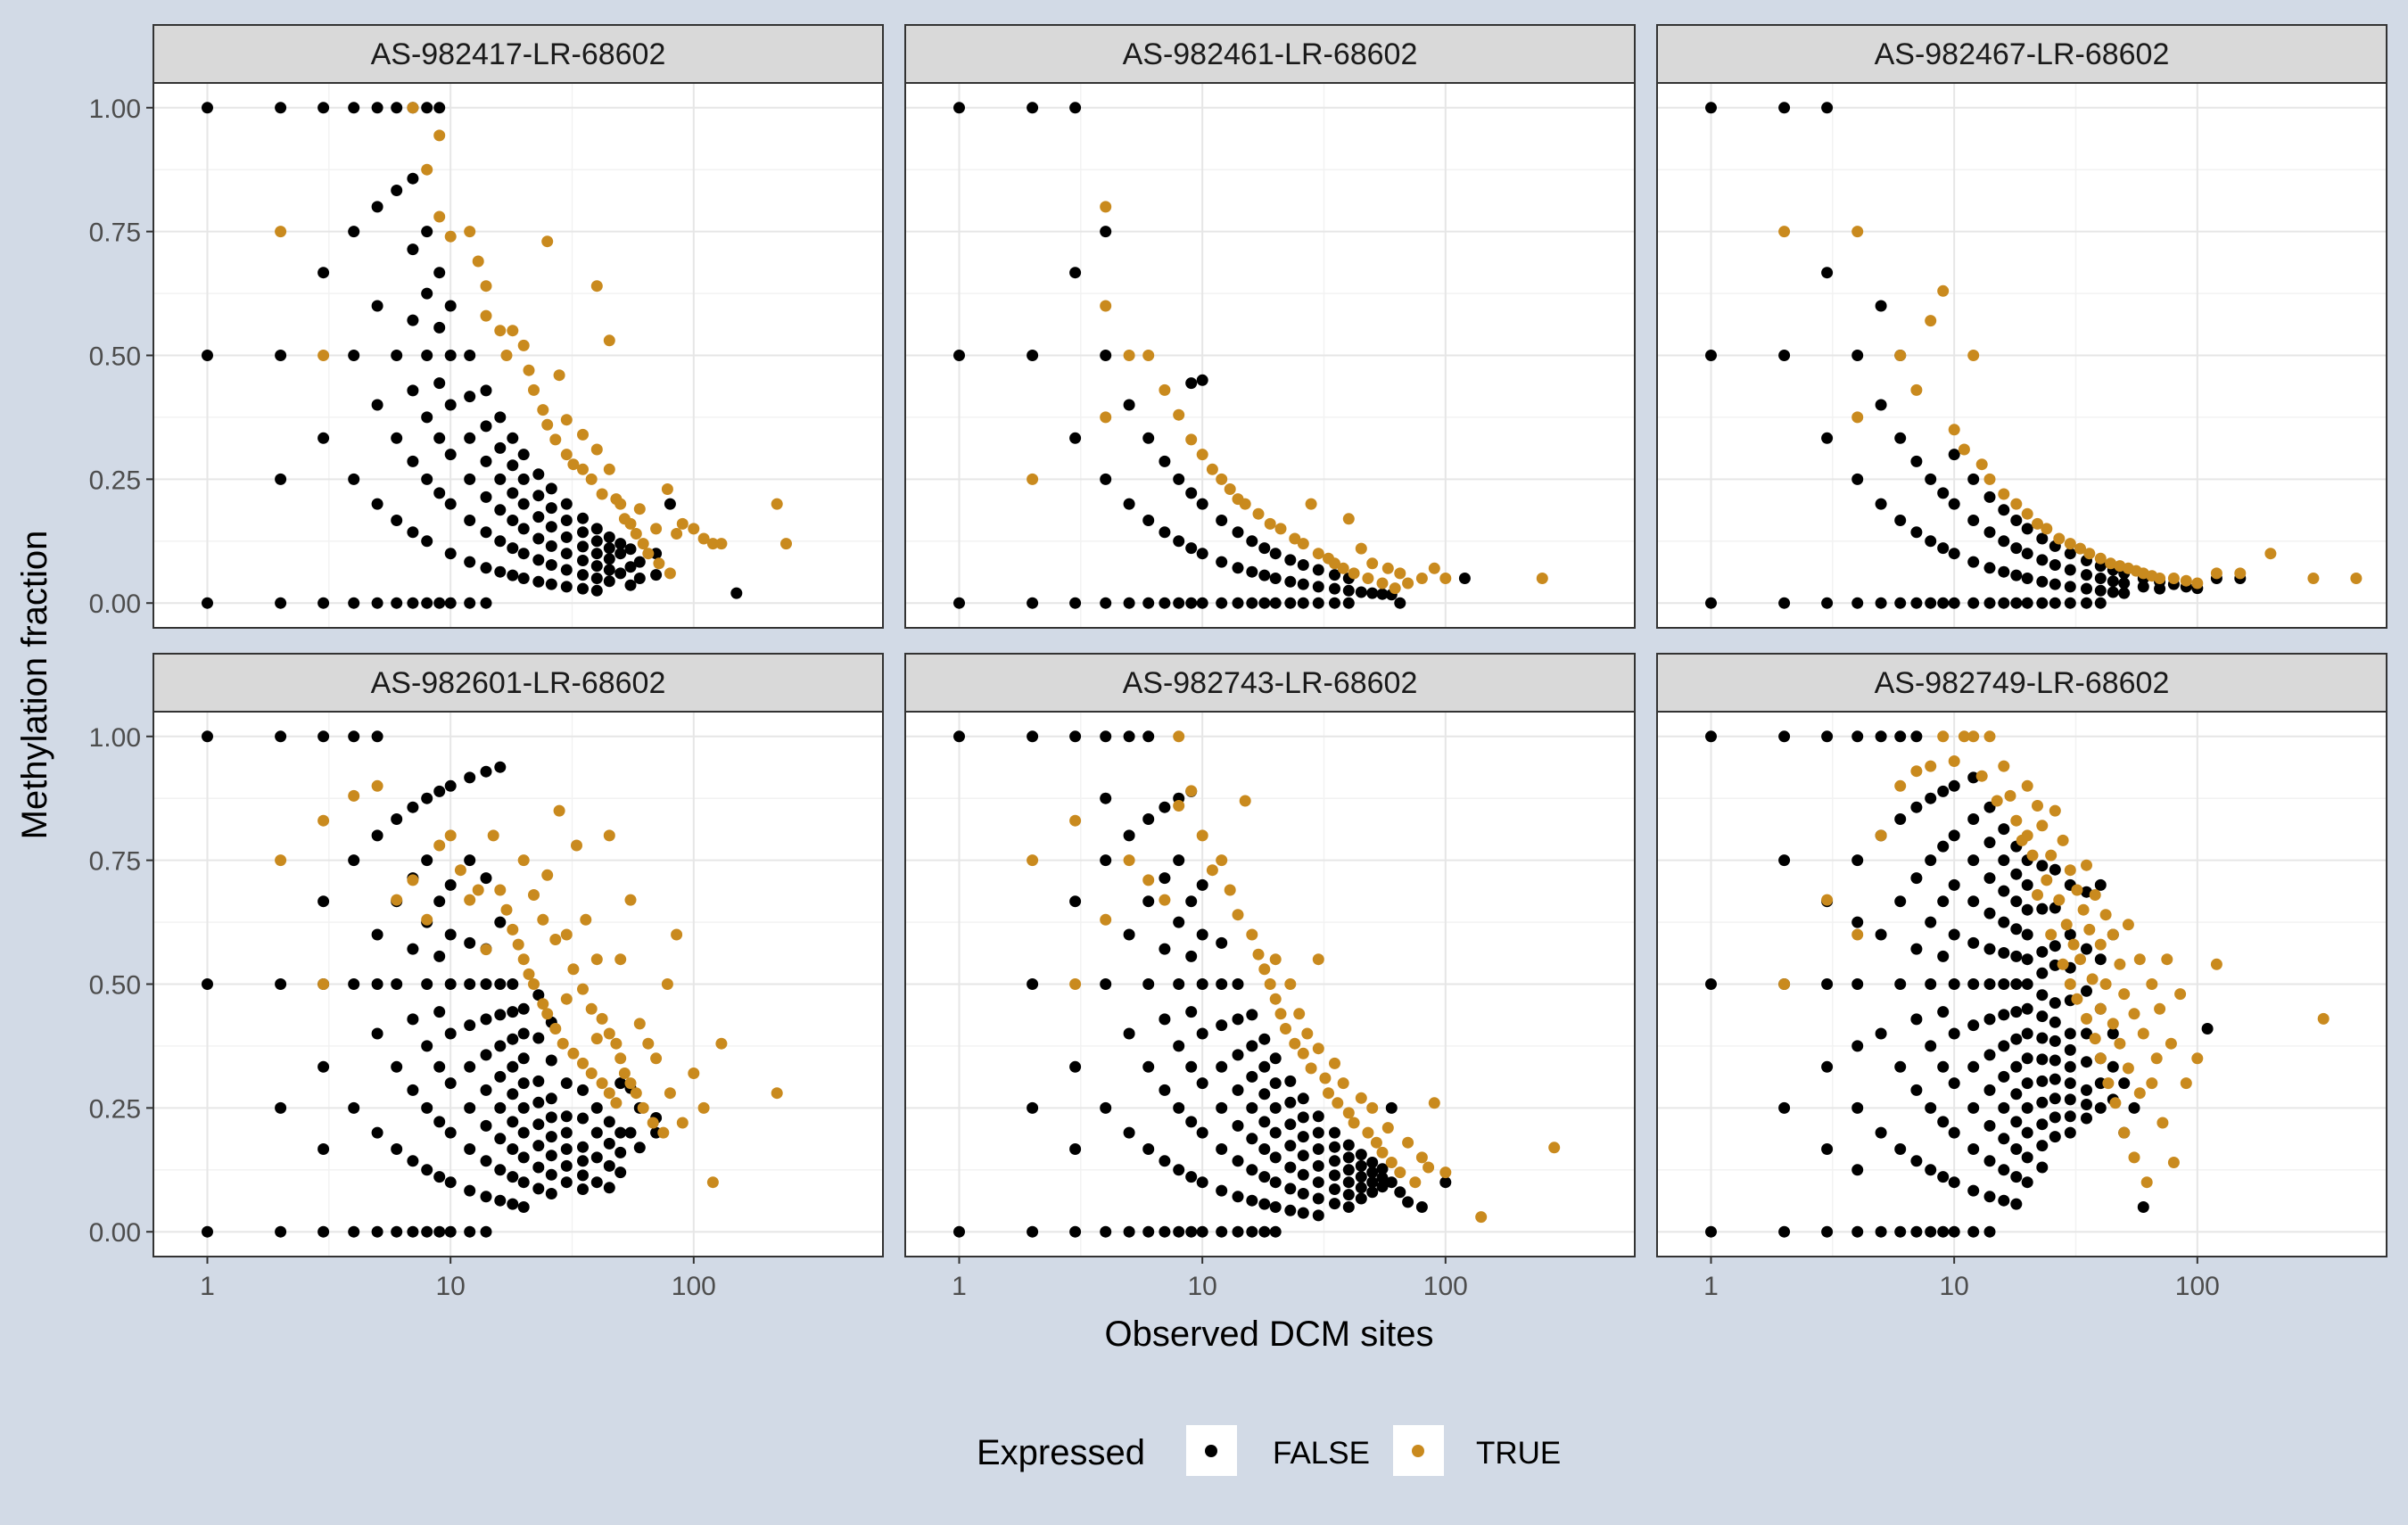 This screenshot has width=2408, height=1525. What do you see at coordinates (1321, 1453) in the screenshot?
I see `legend-label-false: FALSE` at bounding box center [1321, 1453].